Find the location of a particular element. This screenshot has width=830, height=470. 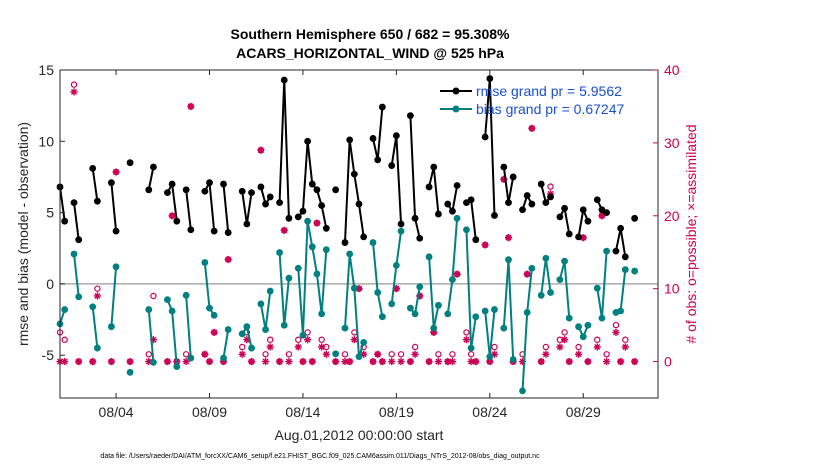

x-tick-label: 08/24 is located at coordinates (489, 412).